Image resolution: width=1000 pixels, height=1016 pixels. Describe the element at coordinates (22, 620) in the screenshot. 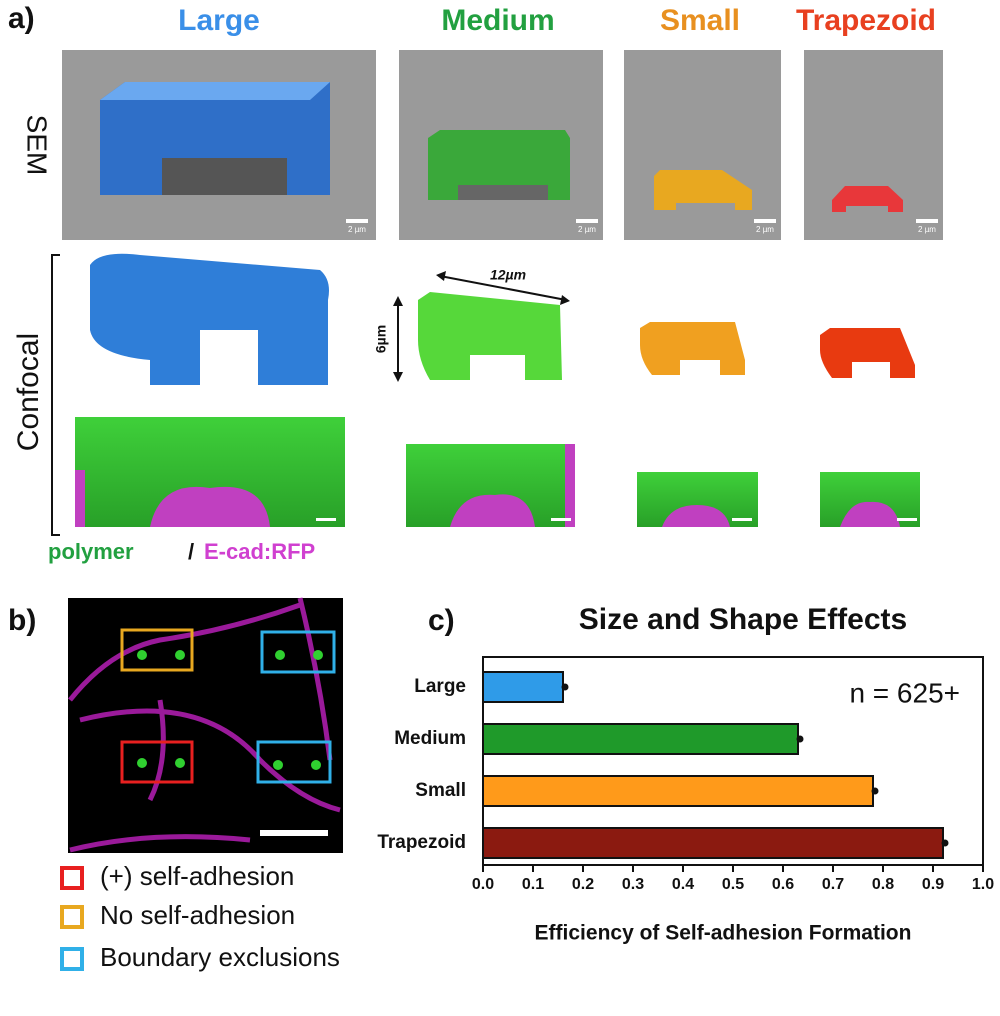

I see `panel-label: b)` at that location.